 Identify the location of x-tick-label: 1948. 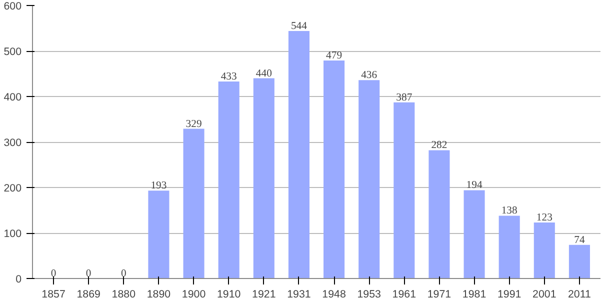
(334, 294).